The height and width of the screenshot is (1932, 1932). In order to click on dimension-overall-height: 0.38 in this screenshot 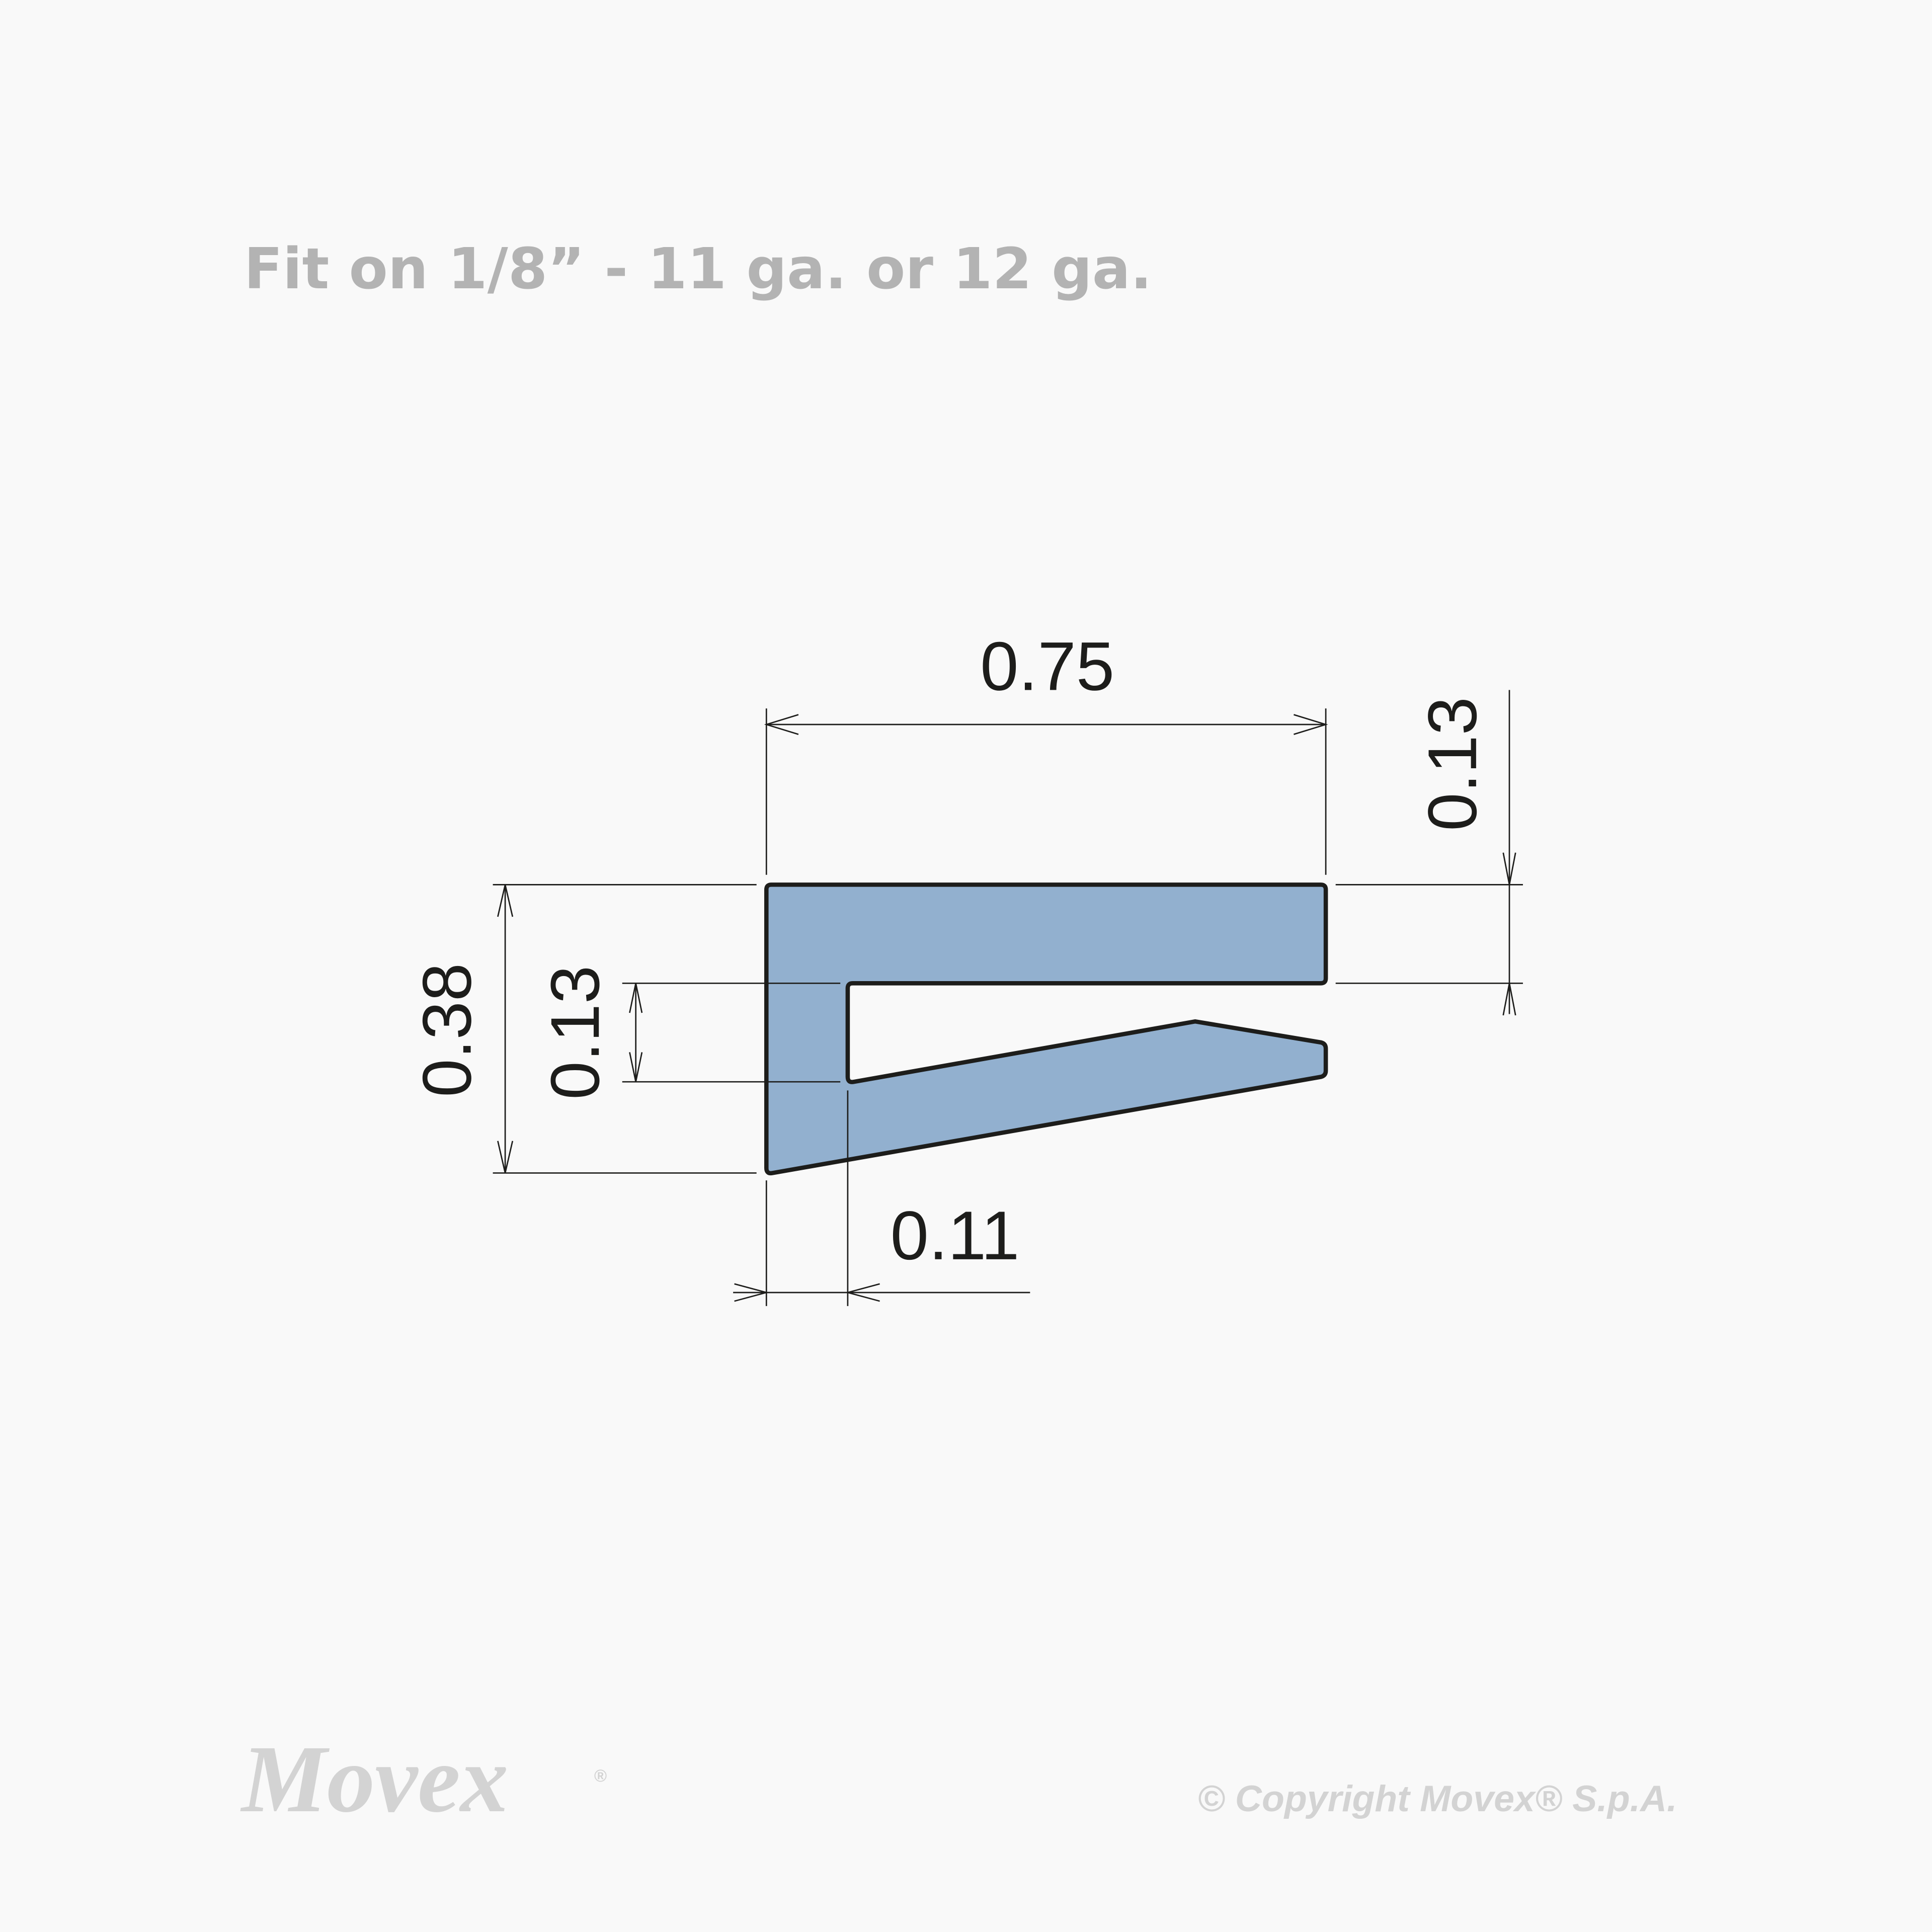, I will do `click(583, 1029)`.